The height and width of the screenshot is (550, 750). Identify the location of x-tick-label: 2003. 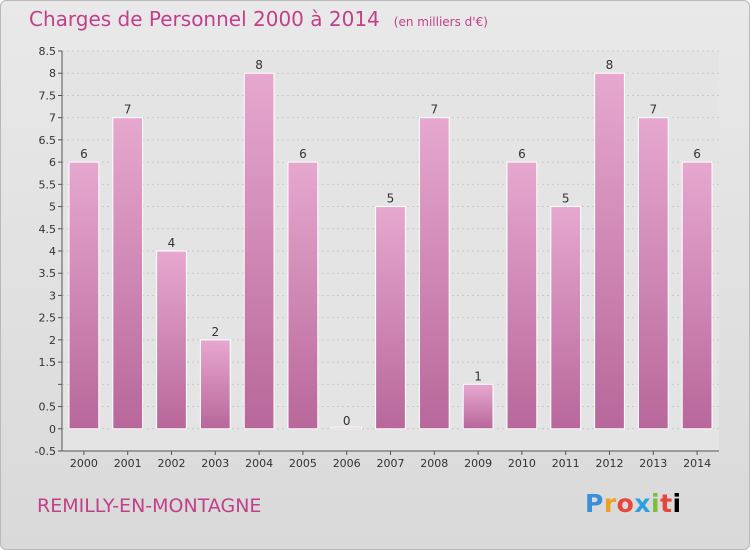
(215, 463).